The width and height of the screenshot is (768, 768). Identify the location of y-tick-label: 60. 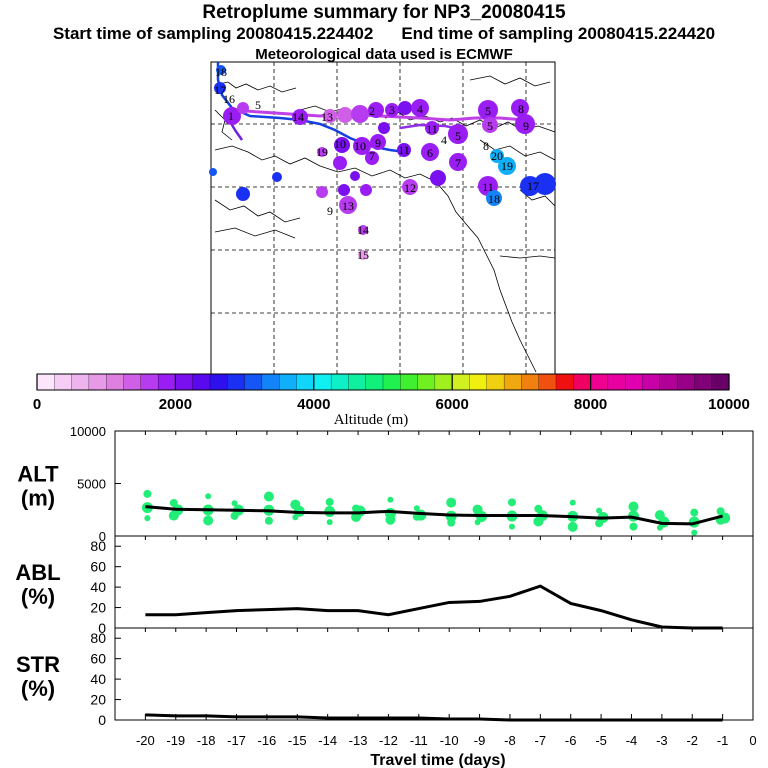
(98, 567).